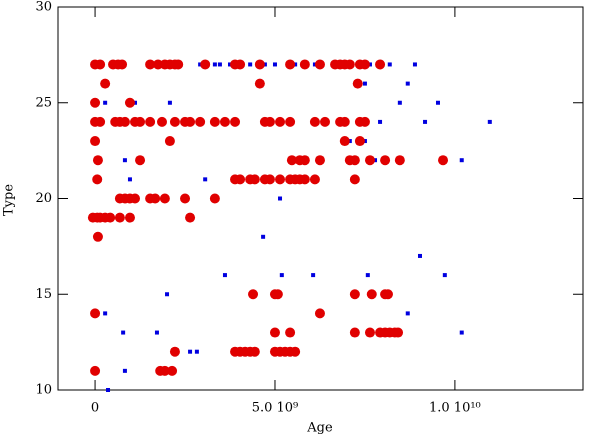 The image size is (600, 435). Describe the element at coordinates (319, 428) in the screenshot. I see `x-axis-label: Age` at that location.